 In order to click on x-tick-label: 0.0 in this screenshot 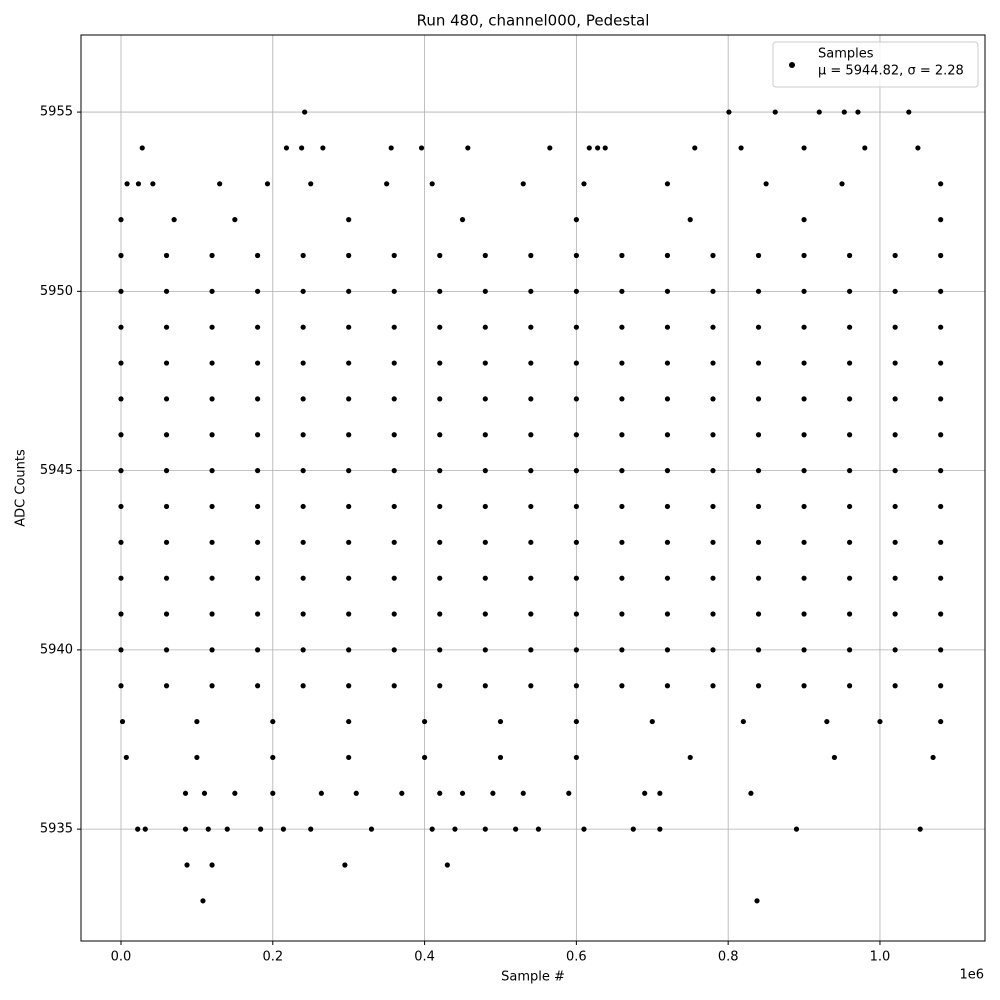, I will do `click(121, 957)`.